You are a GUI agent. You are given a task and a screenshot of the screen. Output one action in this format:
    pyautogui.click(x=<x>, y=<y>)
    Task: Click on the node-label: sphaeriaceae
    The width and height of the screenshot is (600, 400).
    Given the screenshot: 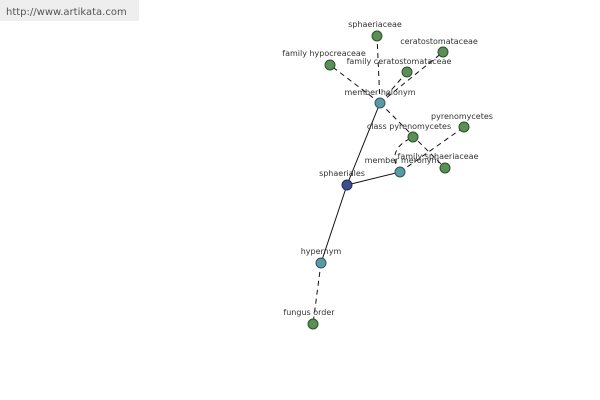 What is the action you would take?
    pyautogui.click(x=375, y=24)
    